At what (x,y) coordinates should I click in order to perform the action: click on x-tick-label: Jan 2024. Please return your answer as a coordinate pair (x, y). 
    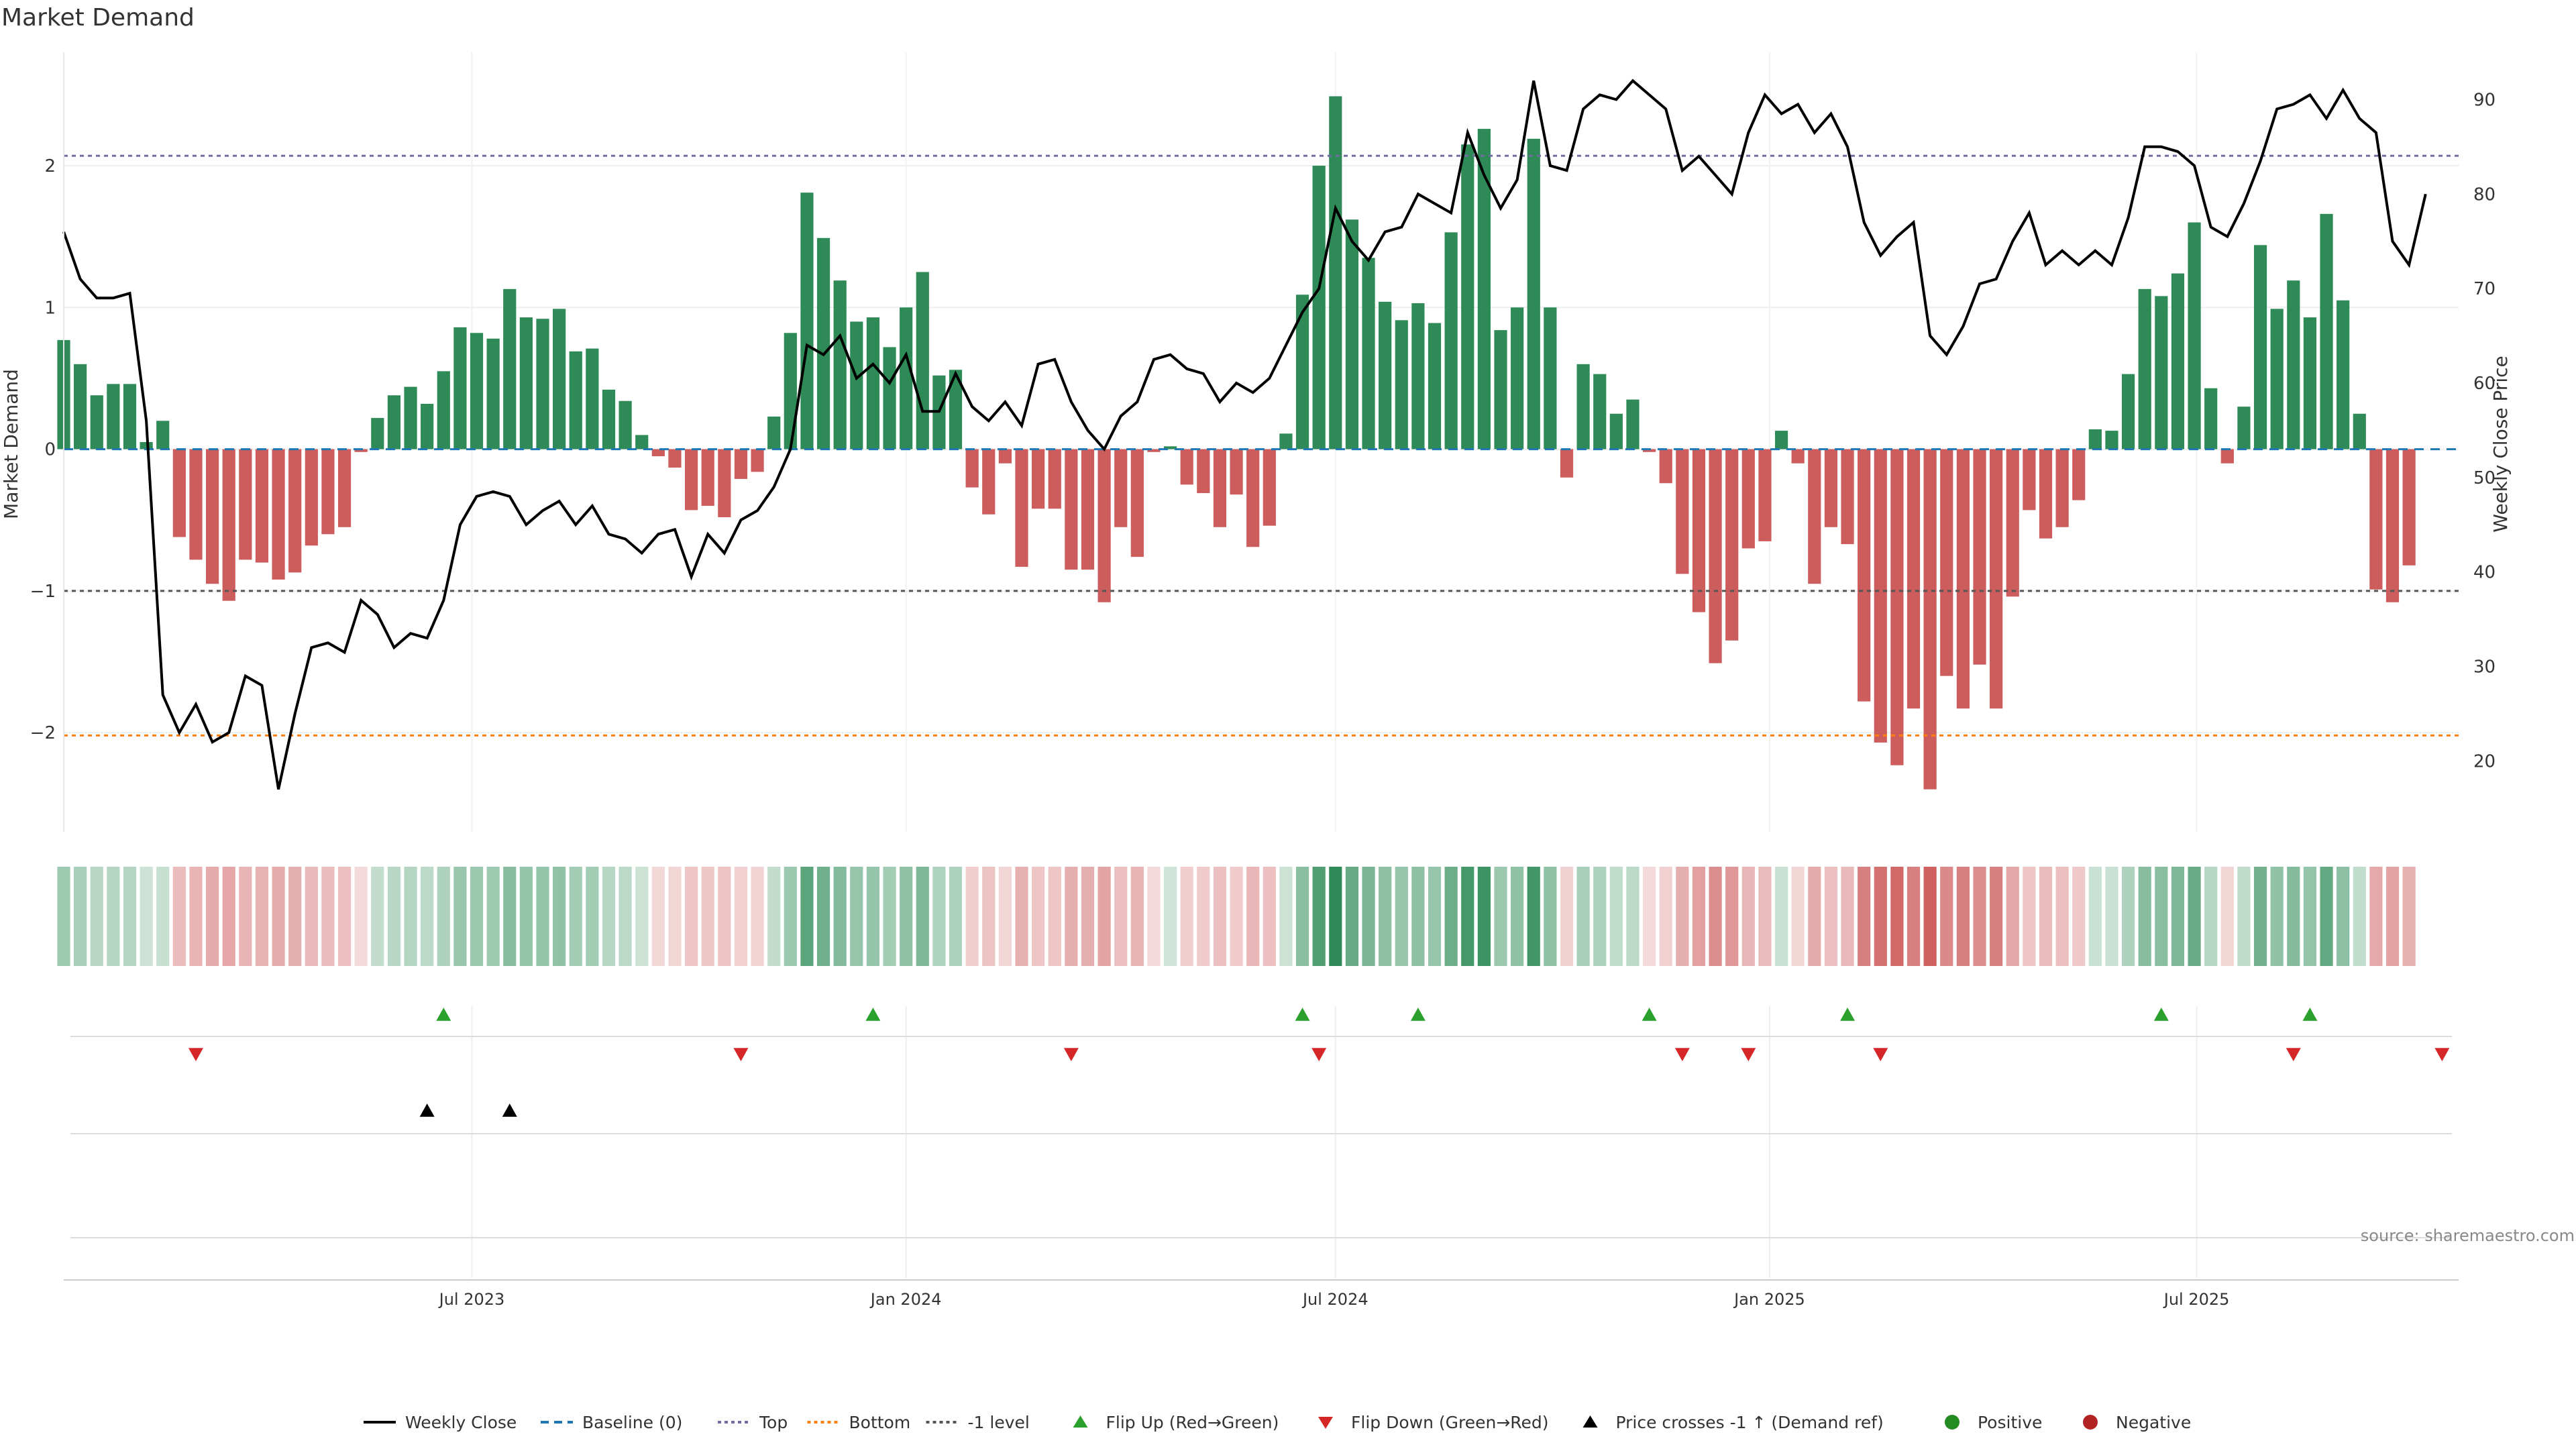
    Looking at the image, I should click on (905, 1299).